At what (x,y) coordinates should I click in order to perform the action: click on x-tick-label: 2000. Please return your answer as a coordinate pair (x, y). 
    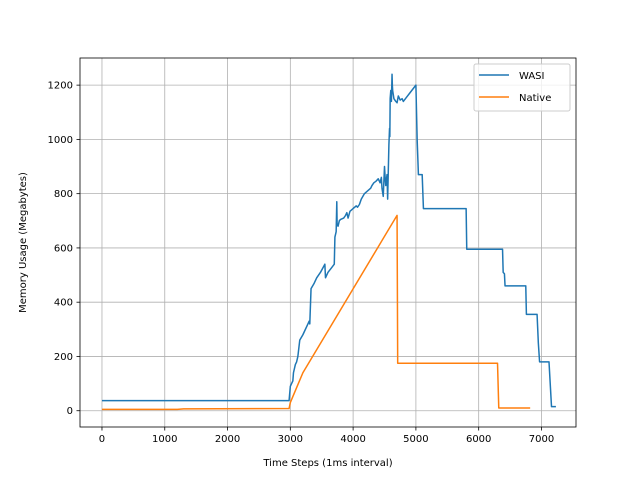
    Looking at the image, I should click on (227, 439).